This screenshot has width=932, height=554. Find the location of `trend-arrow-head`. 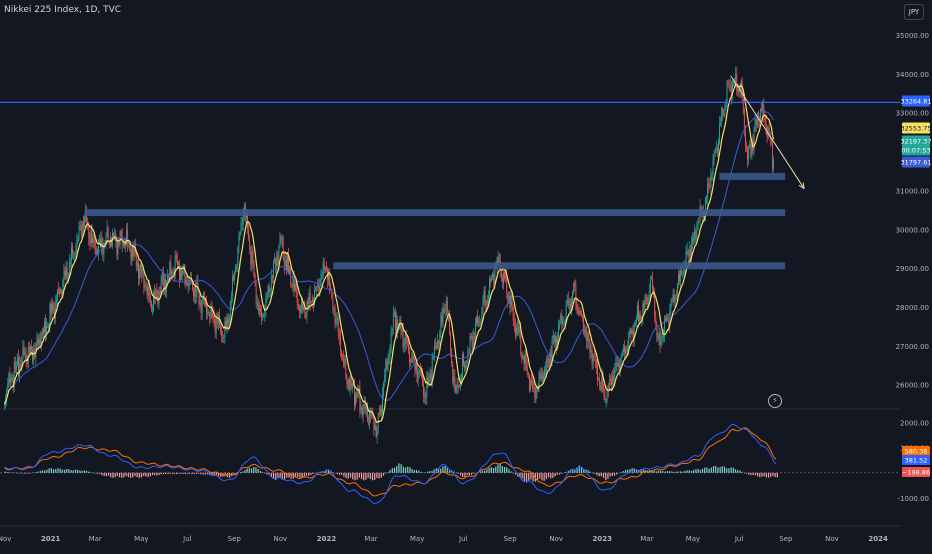

trend-arrow-head is located at coordinates (801, 186).